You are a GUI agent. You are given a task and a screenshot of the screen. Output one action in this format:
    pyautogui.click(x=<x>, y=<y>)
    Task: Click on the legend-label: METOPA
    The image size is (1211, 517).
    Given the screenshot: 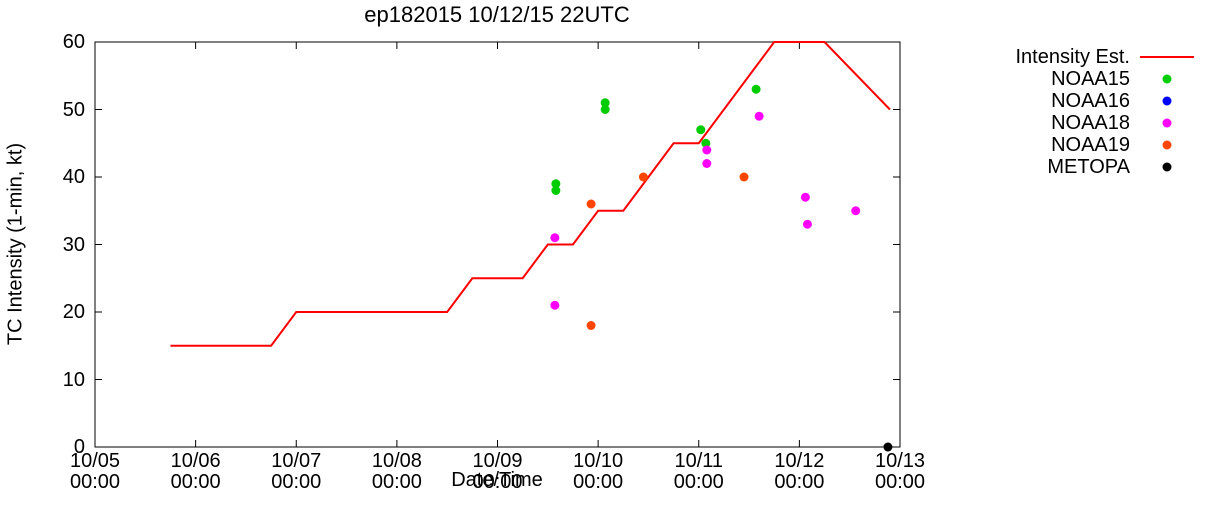 What is the action you would take?
    pyautogui.click(x=1088, y=166)
    